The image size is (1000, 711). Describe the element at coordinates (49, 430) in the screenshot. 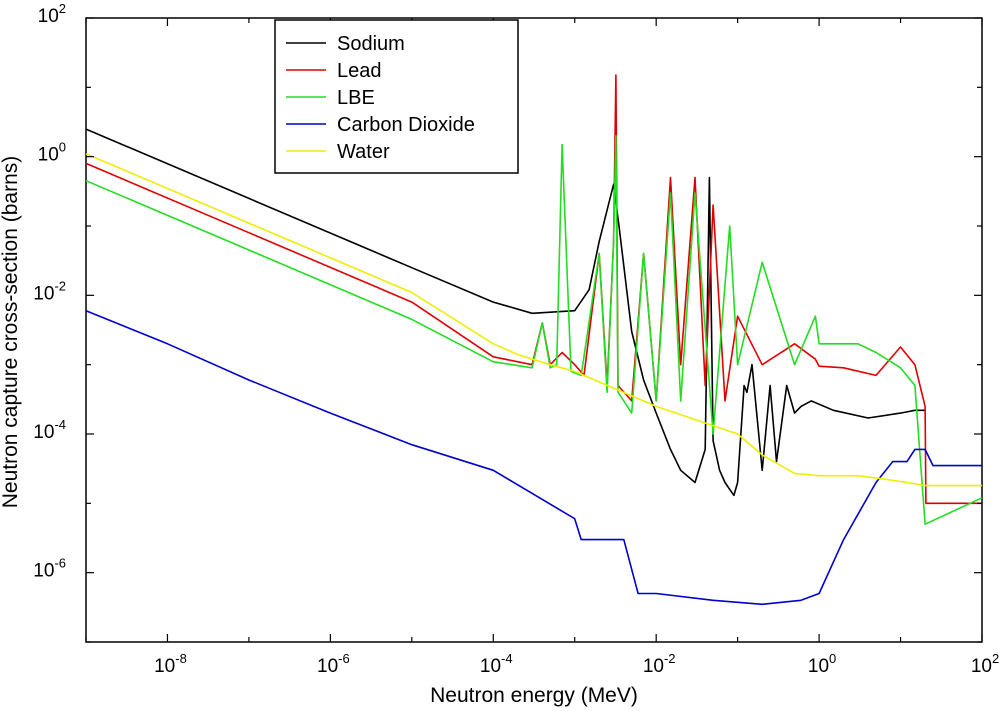

I see `y-tick-label: 10⁻⁴` at that location.